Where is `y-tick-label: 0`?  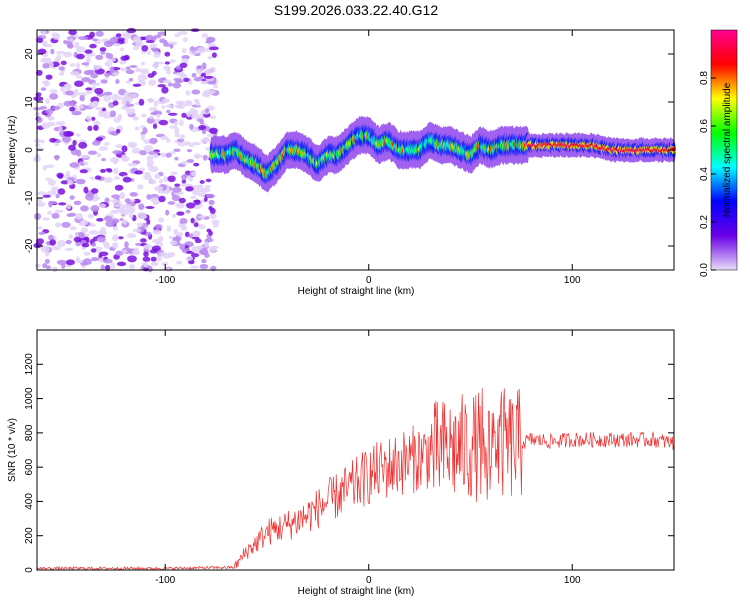 y-tick-label: 0 is located at coordinates (29, 150).